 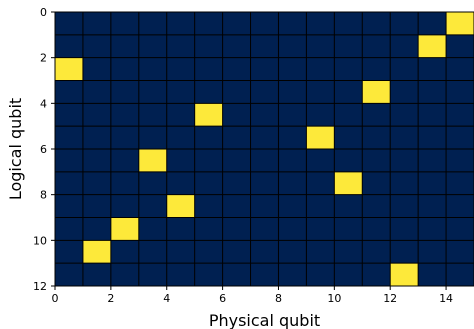 What do you see at coordinates (40, 286) in the screenshot?
I see `y-tick-label: 12` at bounding box center [40, 286].